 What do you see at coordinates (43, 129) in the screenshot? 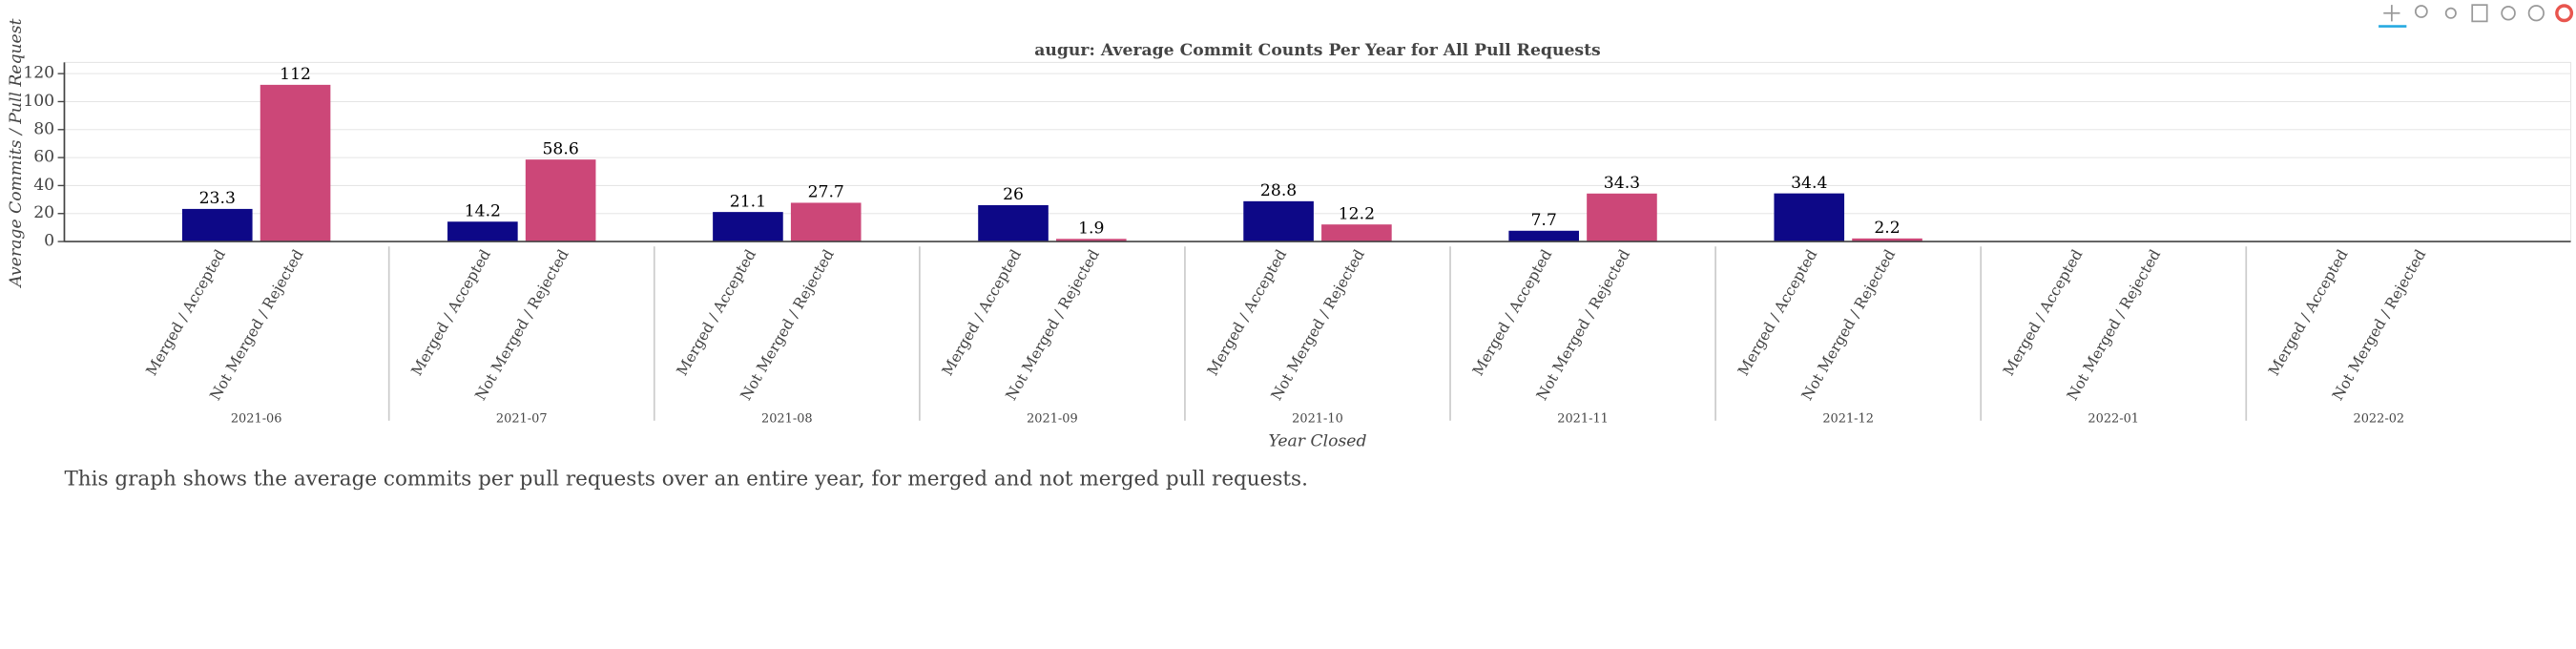
I see `y-tick-label: 80` at bounding box center [43, 129].